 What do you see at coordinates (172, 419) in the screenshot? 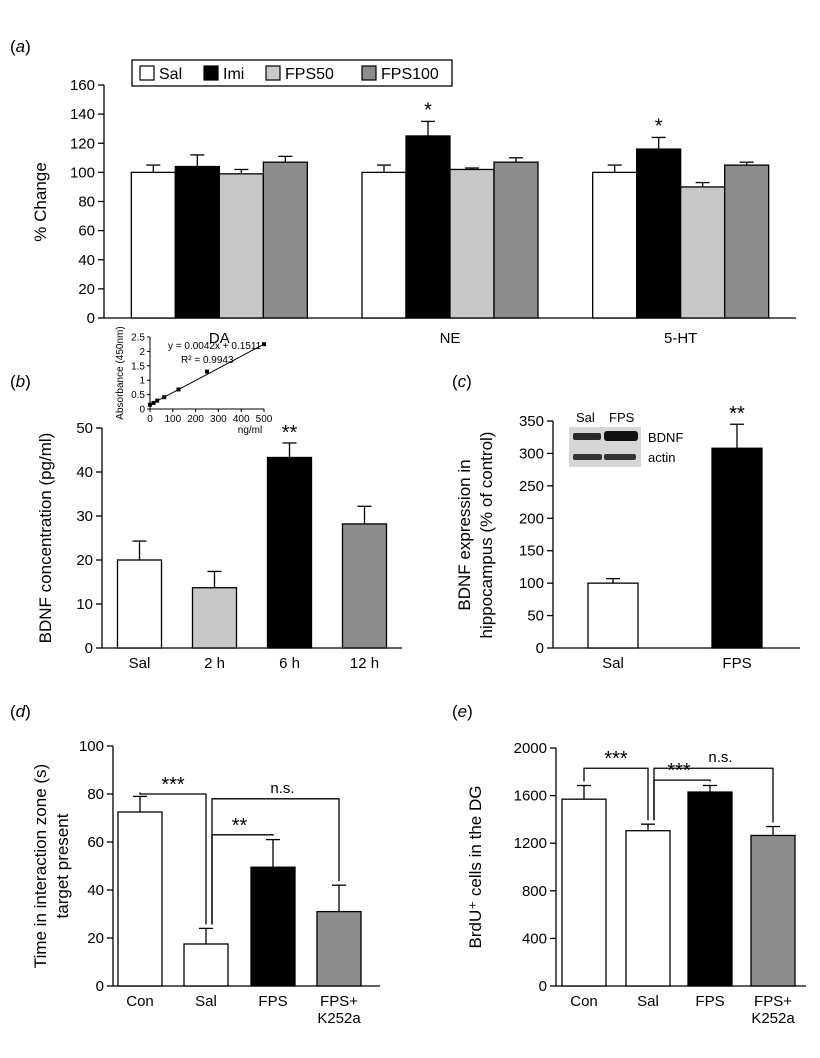
I see `panel-b-inset-xtick-label: 100` at bounding box center [172, 419].